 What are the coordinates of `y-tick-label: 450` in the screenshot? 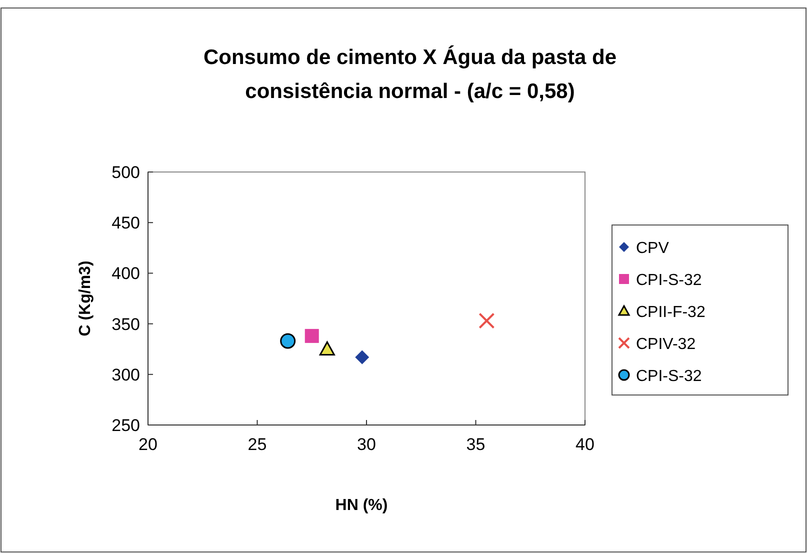 It's located at (126, 223).